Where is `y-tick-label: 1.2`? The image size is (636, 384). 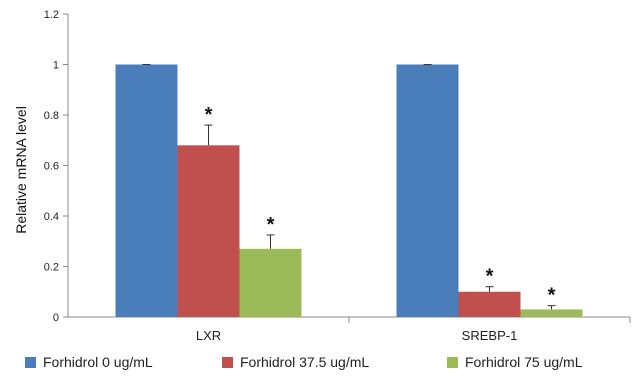 y-tick-label: 1.2 is located at coordinates (51, 15).